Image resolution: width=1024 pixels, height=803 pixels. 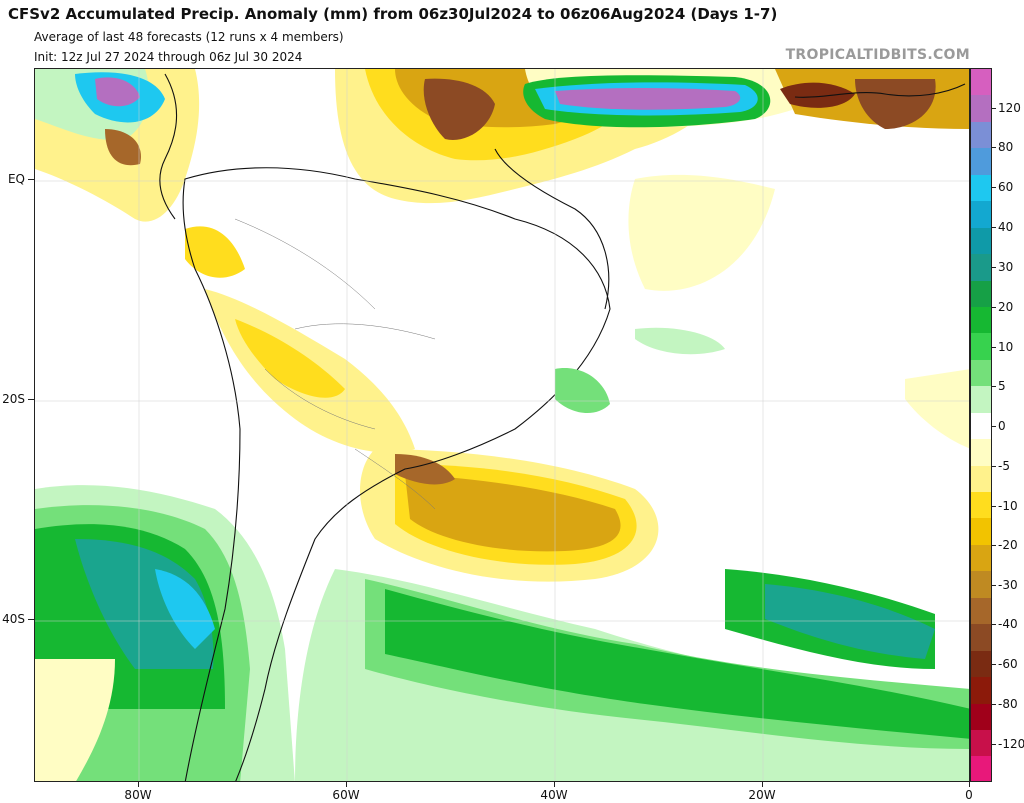 What do you see at coordinates (1006, 227) in the screenshot?
I see `colorbar-label: 40` at bounding box center [1006, 227].